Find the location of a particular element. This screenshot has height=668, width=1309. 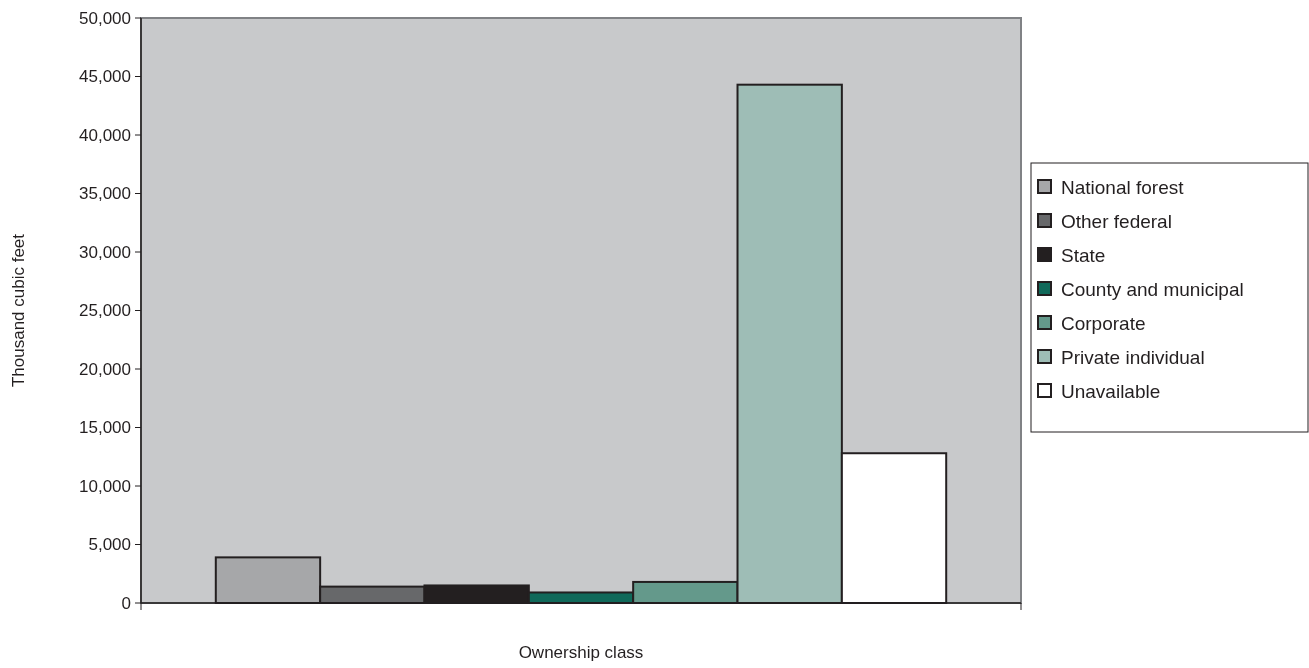

x-axis-title: Ownership class is located at coordinates (581, 652).